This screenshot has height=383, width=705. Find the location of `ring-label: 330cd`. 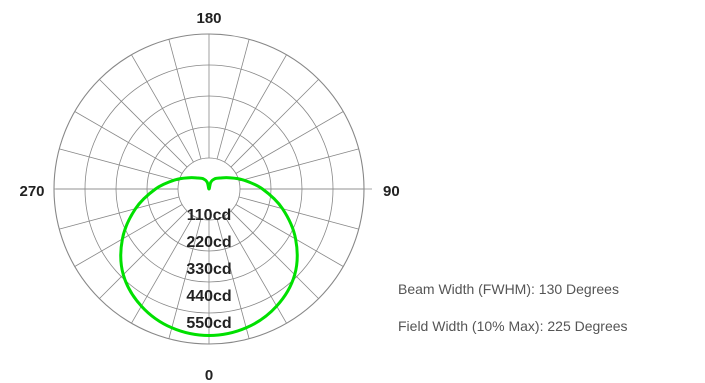

ring-label: 330cd is located at coordinates (208, 269).